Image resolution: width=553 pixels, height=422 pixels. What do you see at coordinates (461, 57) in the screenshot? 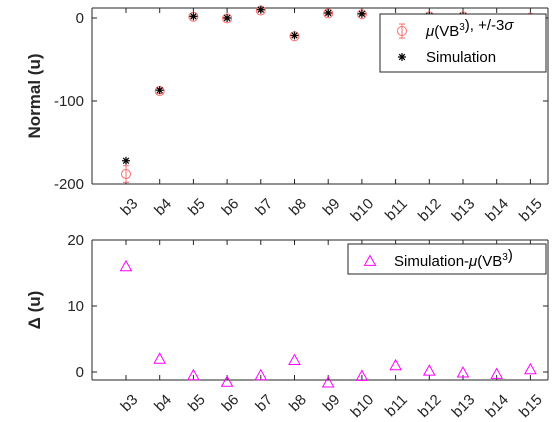
I see `legend-entry-label: Simulation` at bounding box center [461, 57].